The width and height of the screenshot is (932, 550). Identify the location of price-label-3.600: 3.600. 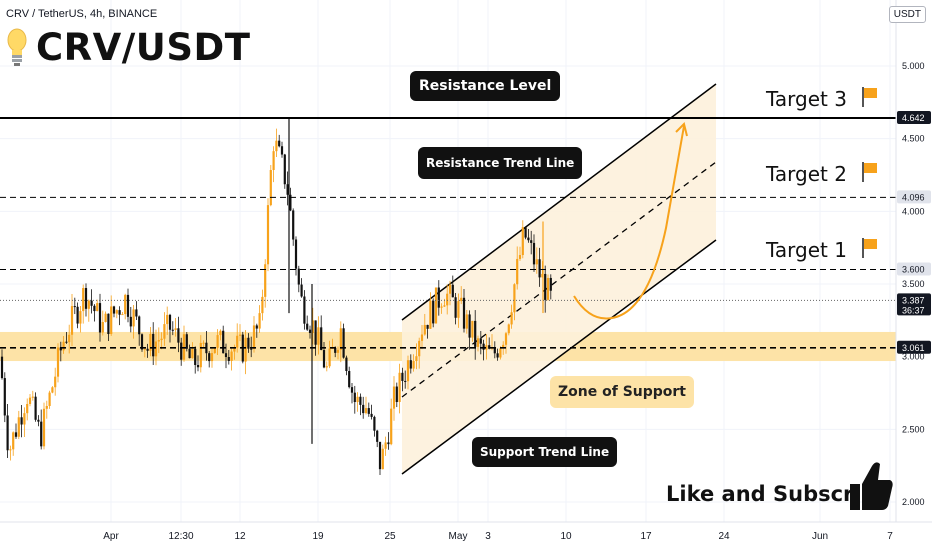
(913, 269).